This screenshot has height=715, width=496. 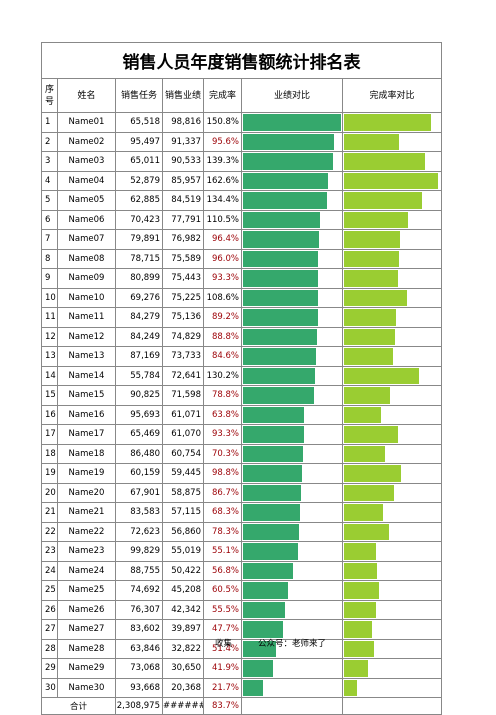 I want to click on task-cell: 65,011, so click(x=139, y=161).